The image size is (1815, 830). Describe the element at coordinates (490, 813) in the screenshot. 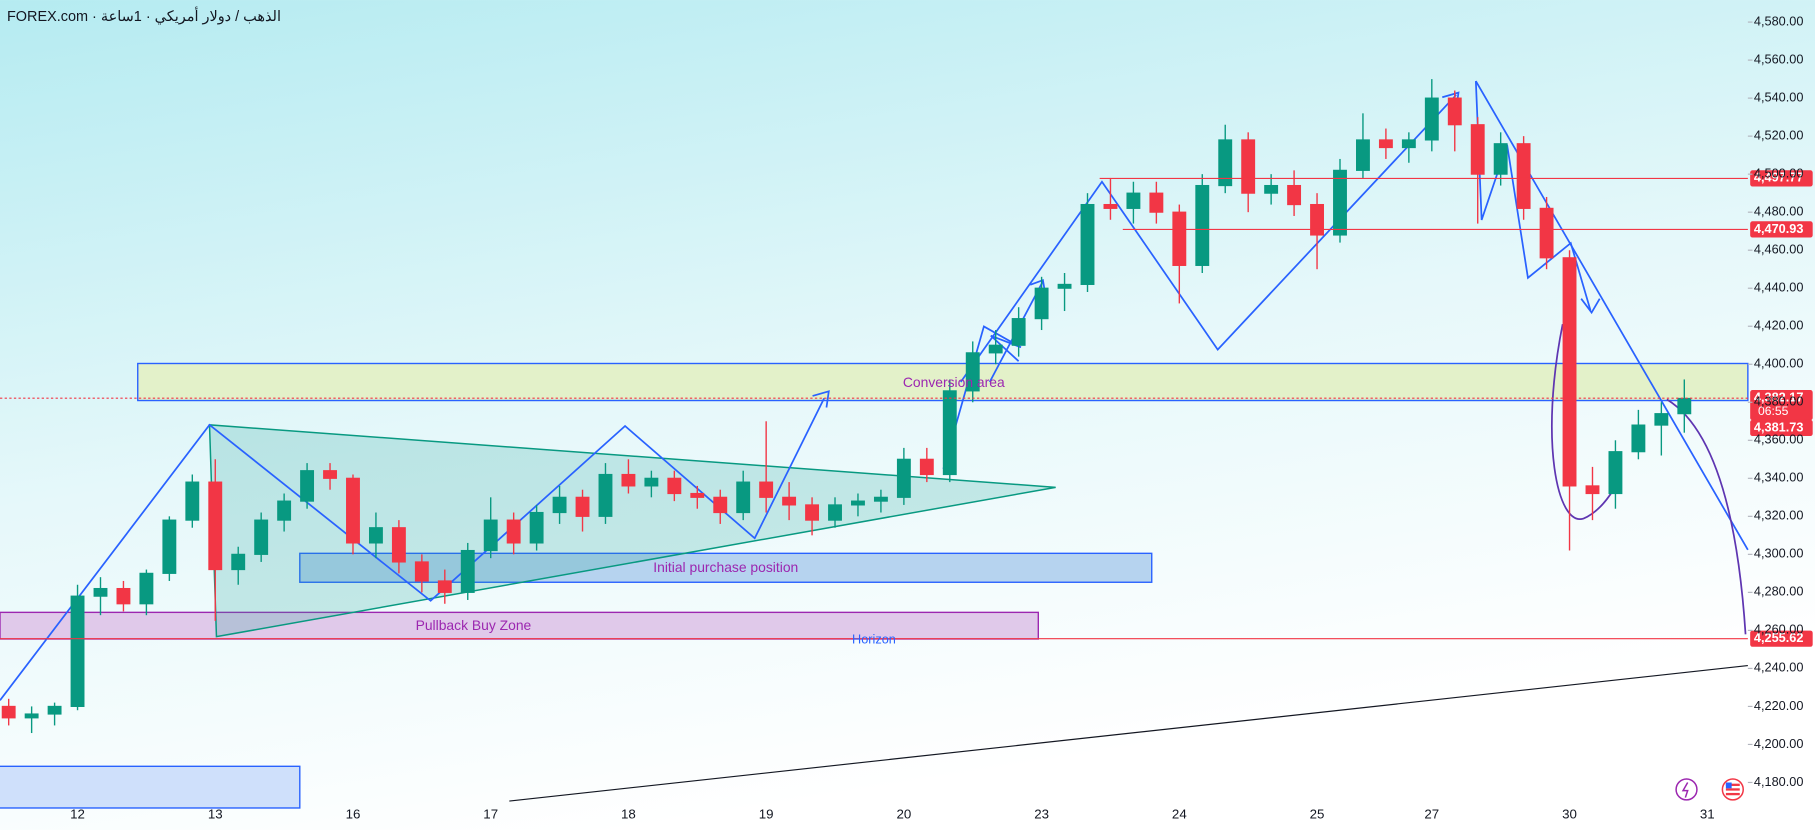

I see `x-tick-label: 17` at that location.